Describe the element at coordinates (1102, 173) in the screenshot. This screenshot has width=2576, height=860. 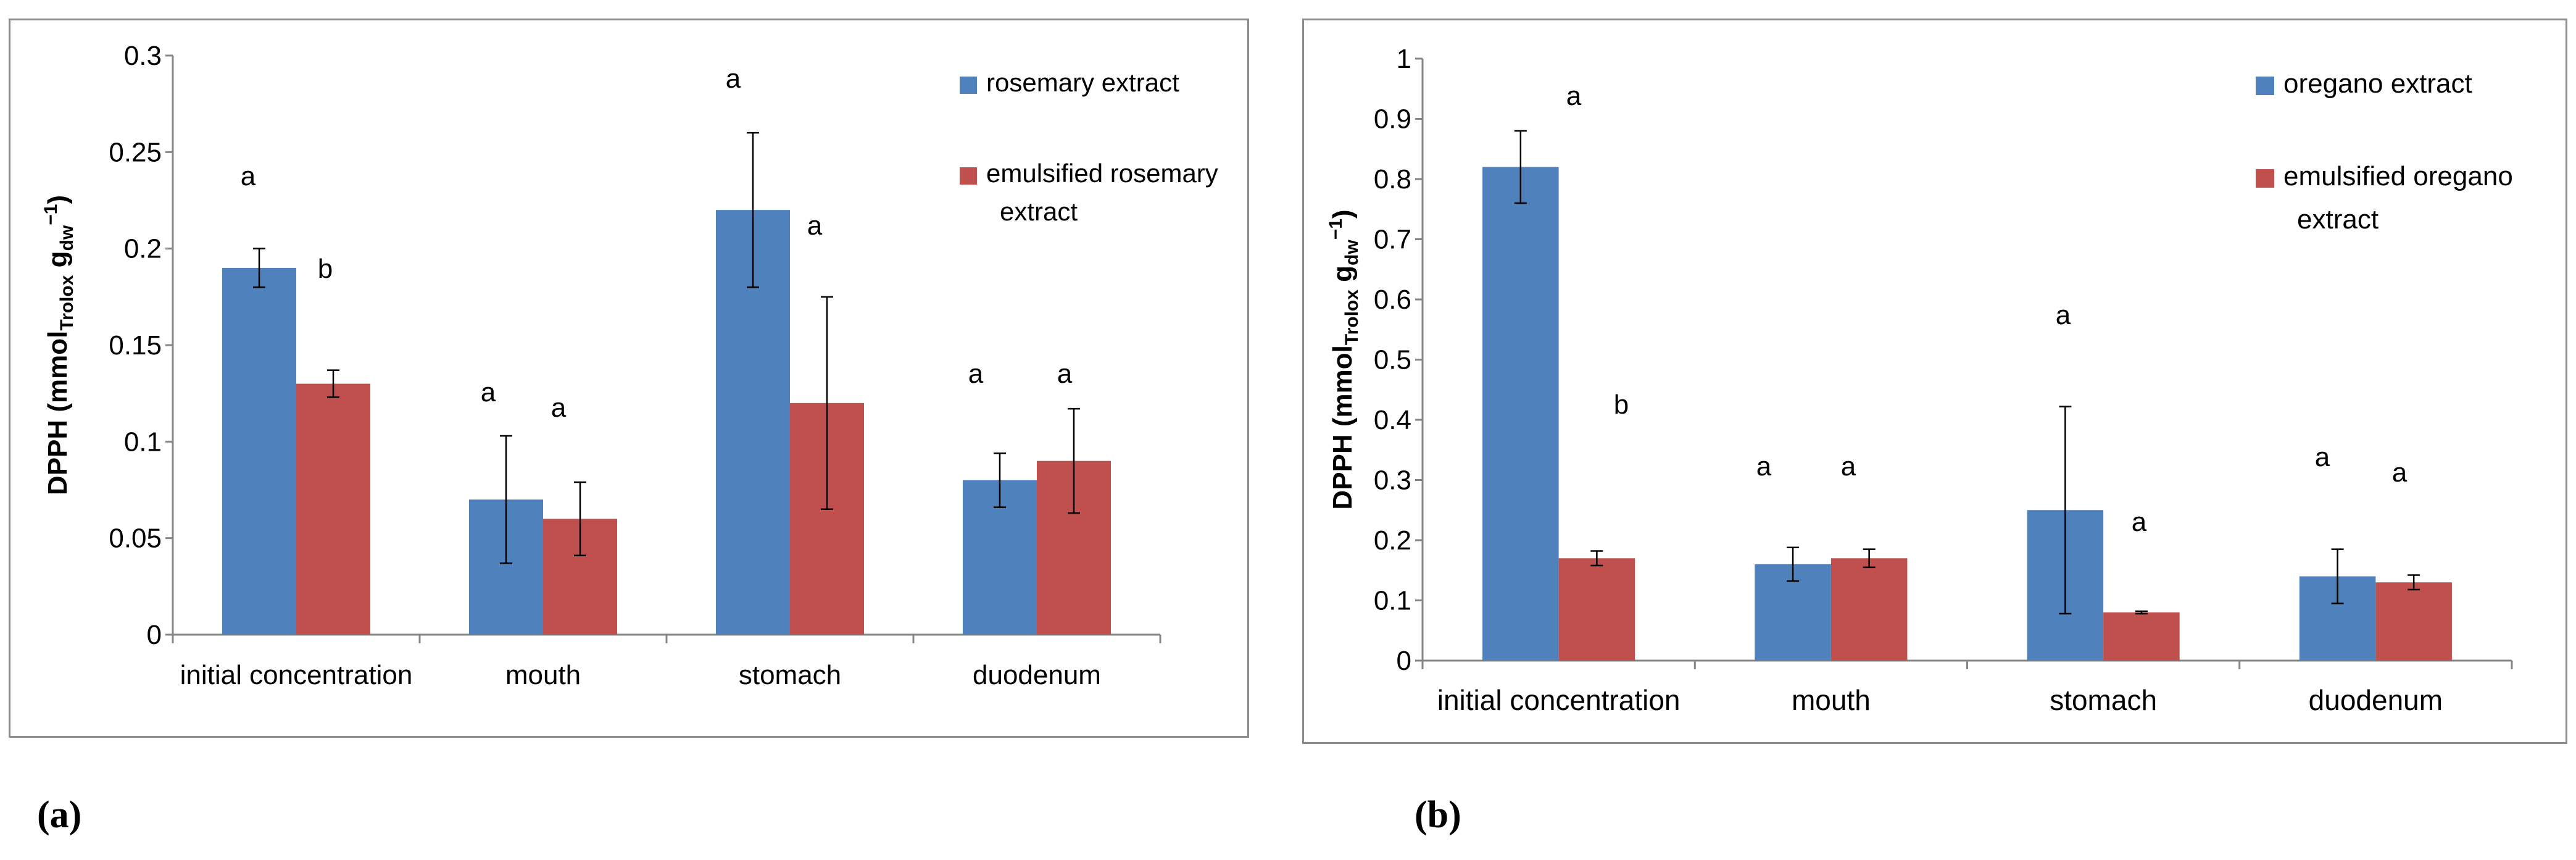
I see `legend-label-a: emulsified rosemary` at that location.